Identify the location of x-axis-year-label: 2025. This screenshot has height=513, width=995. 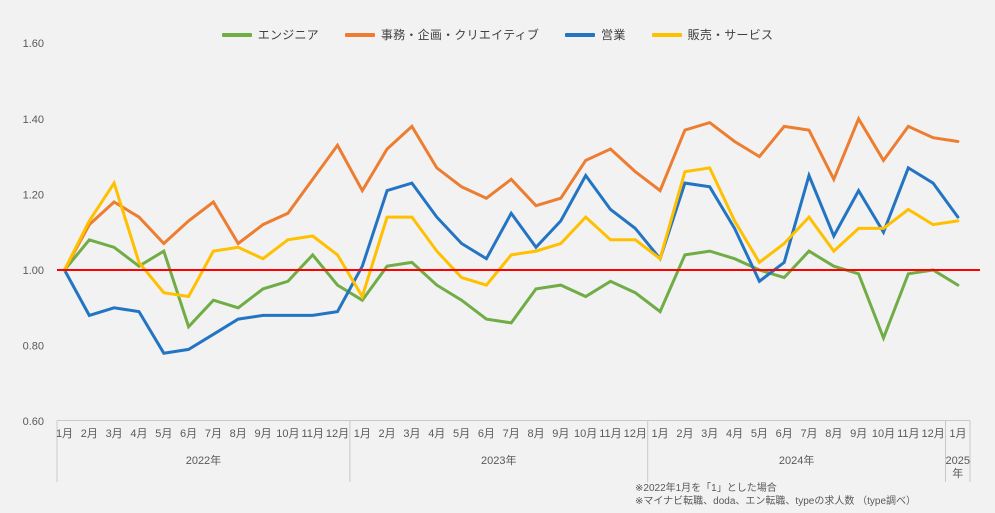
(958, 461).